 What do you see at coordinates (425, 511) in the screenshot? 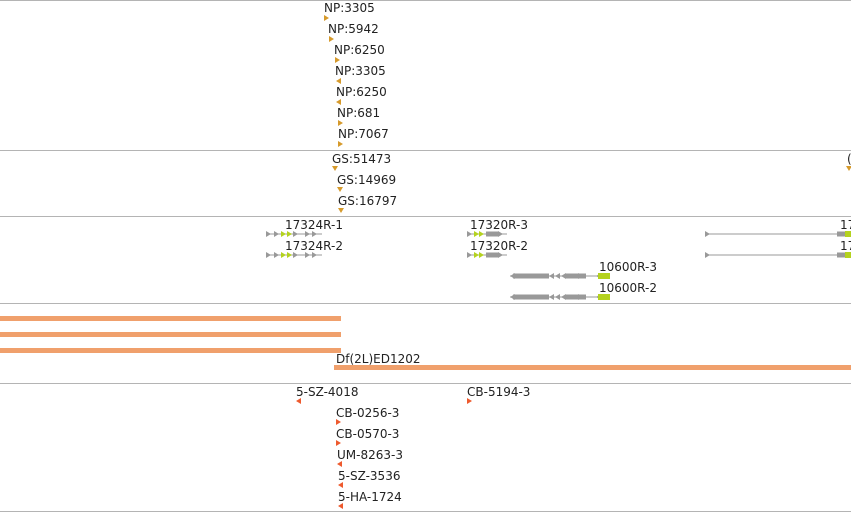
I see `bottom-border` at bounding box center [425, 511].